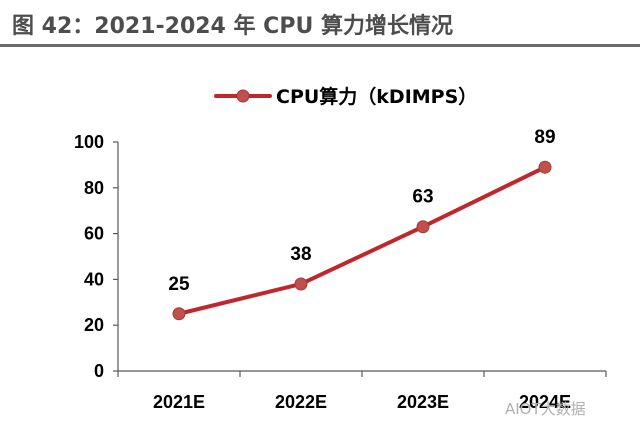 The image size is (640, 436). I want to click on y-tick-label: 40, so click(94, 279).